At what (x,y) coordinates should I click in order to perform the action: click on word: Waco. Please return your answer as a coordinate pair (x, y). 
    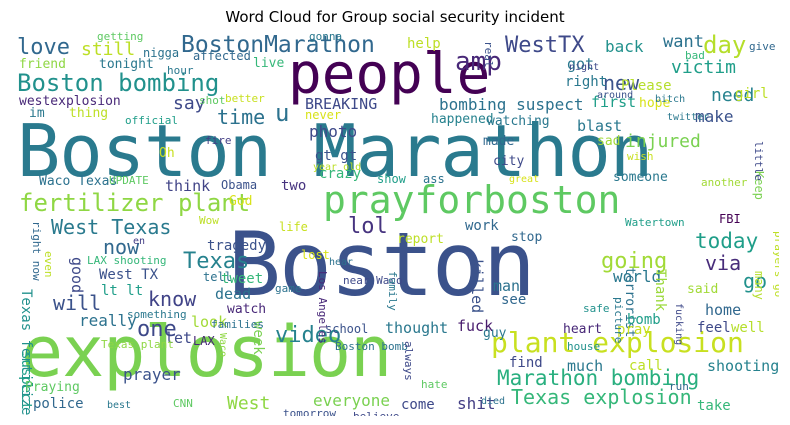
    Looking at the image, I should click on (222, 345).